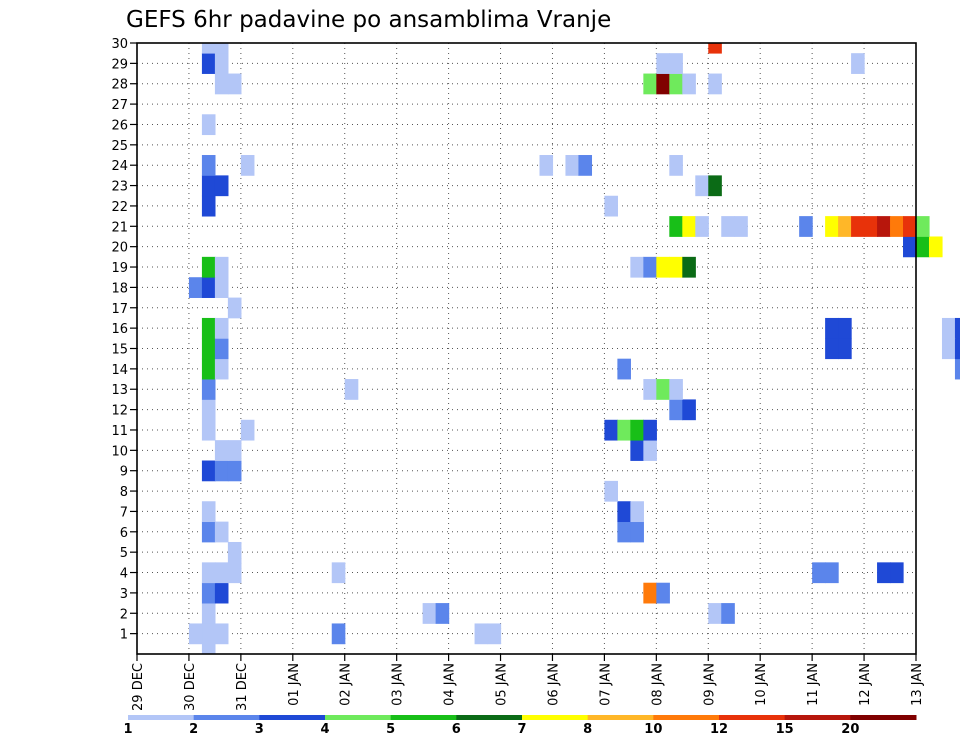 Image resolution: width=960 pixels, height=742 pixels. Describe the element at coordinates (124, 635) in the screenshot. I see `y-tick-label: 1` at that location.